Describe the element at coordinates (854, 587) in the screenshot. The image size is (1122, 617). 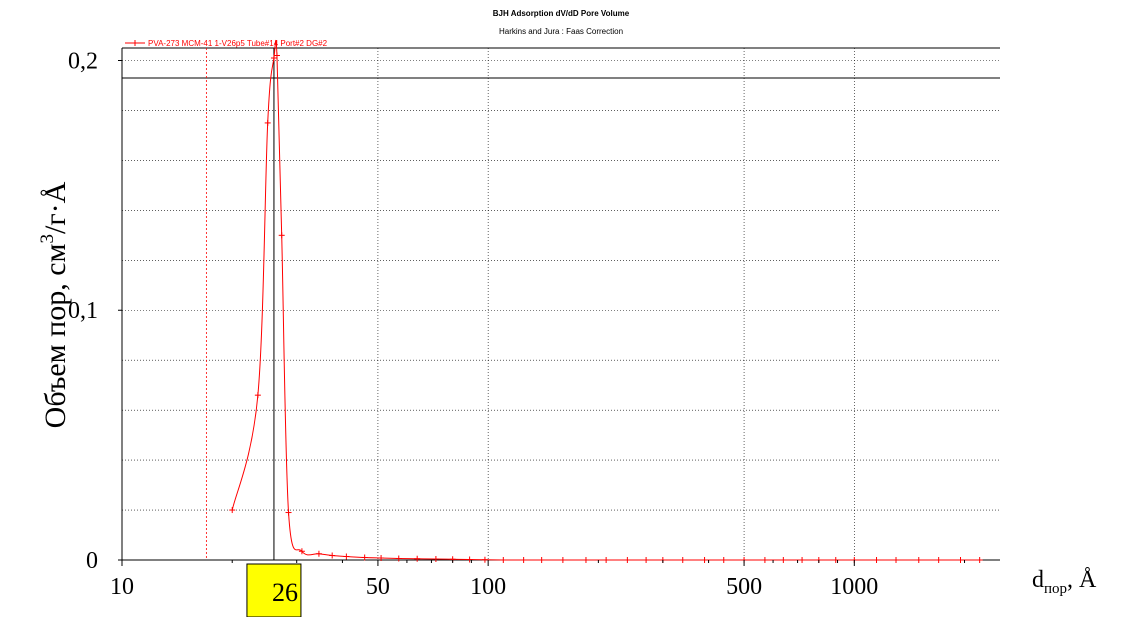
I see `x-tick-label: 1000` at that location.